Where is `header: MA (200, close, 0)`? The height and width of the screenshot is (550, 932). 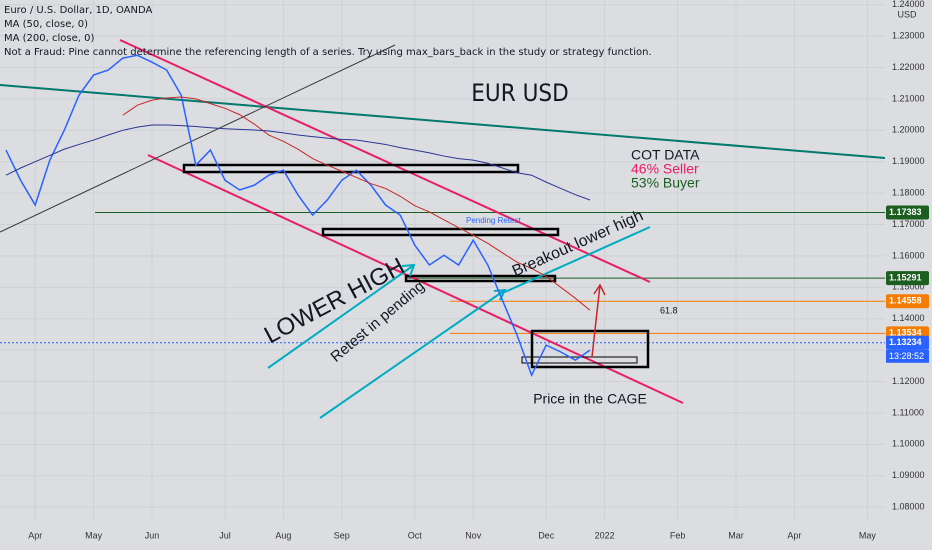 header: MA (200, close, 0) is located at coordinates (49, 38).